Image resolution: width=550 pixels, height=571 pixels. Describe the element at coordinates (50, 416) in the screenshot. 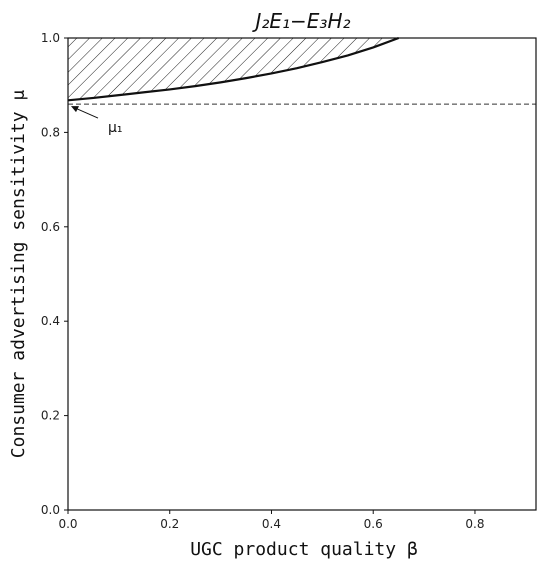

I see `y-tick-label: 0.2` at that location.